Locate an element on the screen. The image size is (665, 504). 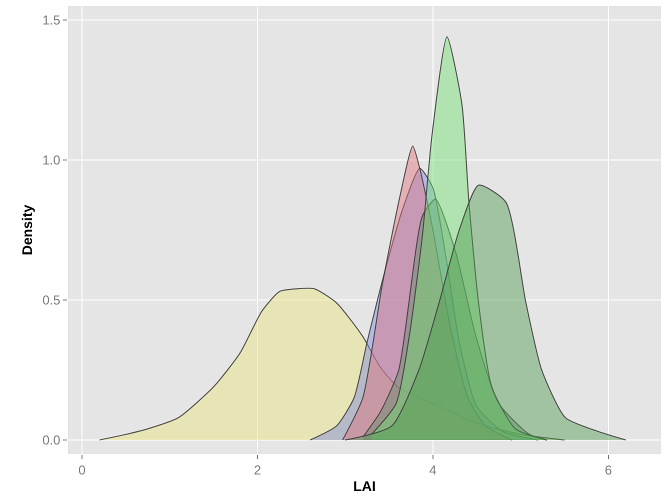
y-tick-label: 0.0 is located at coordinates (51, 440).